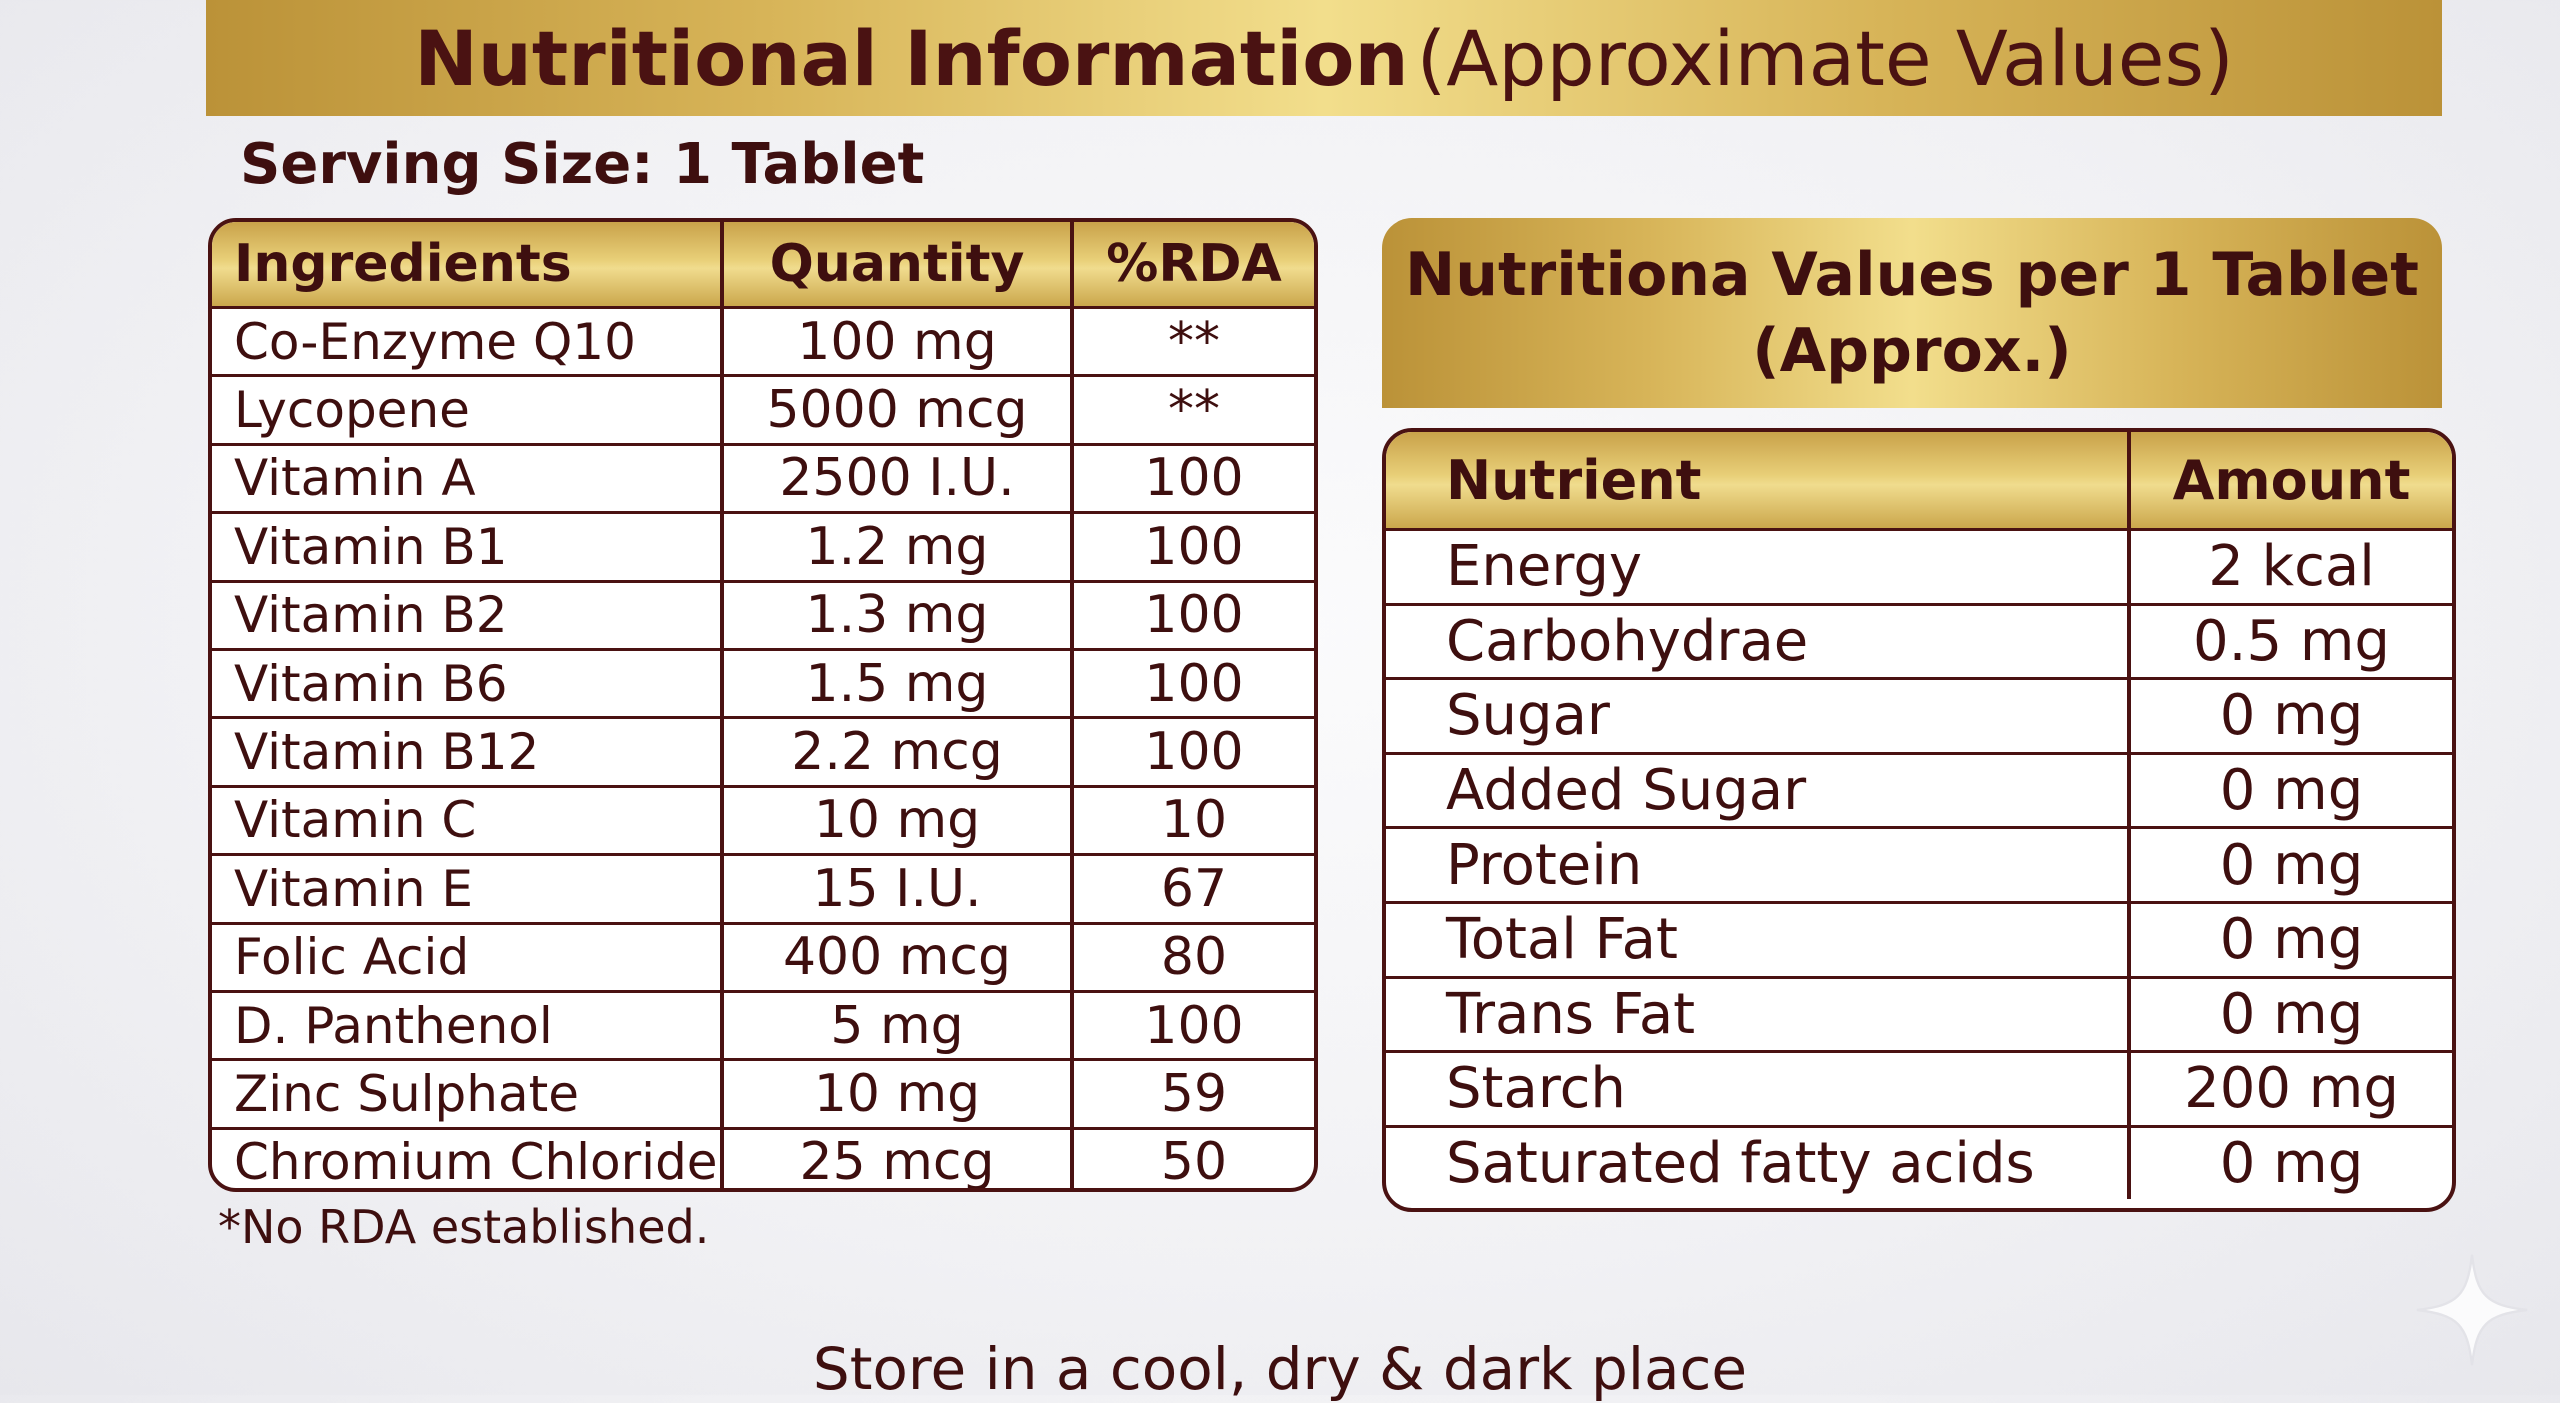  I want to click on nutrient-amount: 200 mg, so click(2291, 1089).